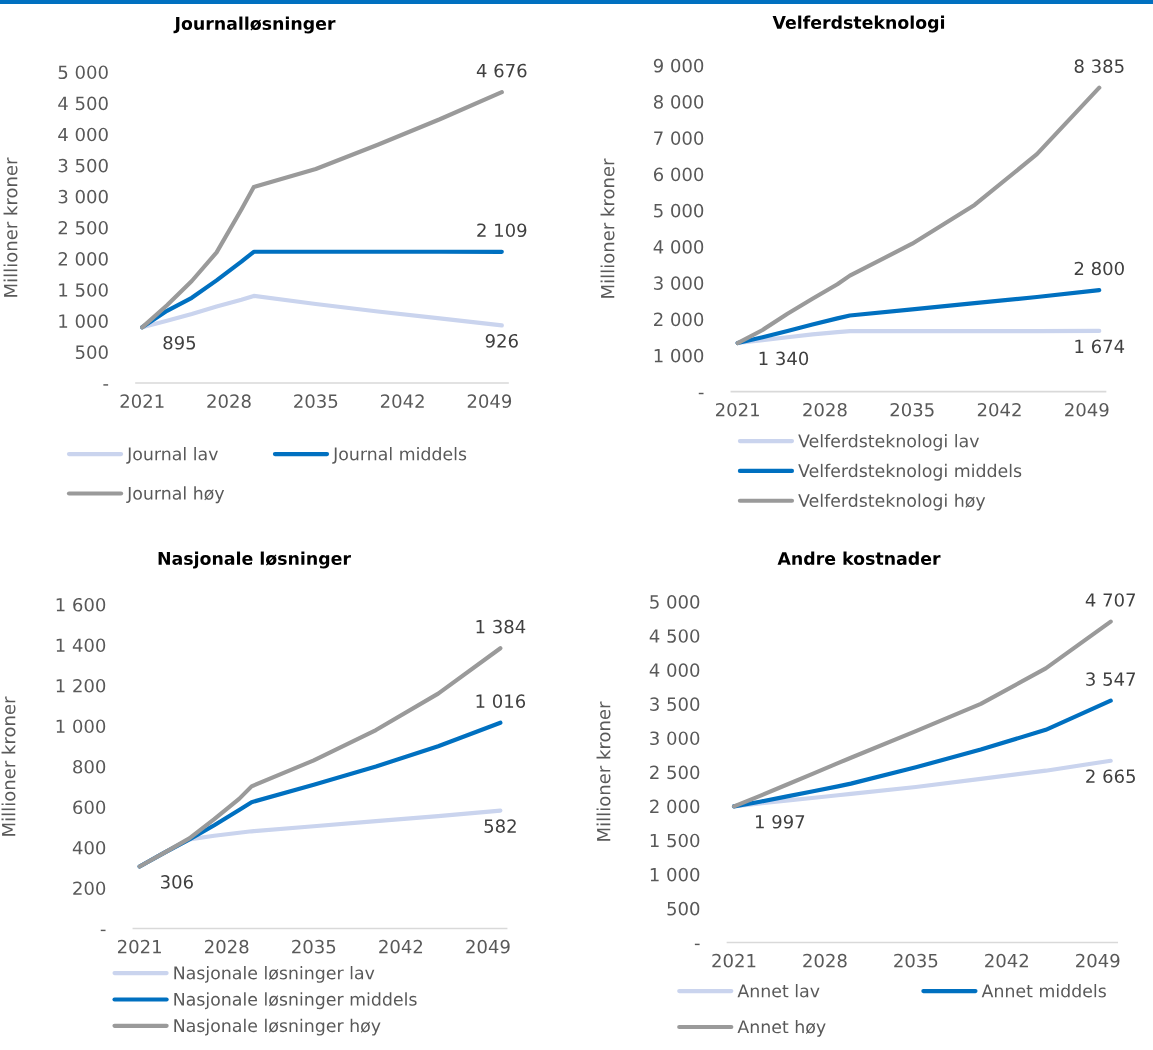 The height and width of the screenshot is (1050, 1153). I want to click on legend-label: Velferdsteknologi middels, so click(910, 472).